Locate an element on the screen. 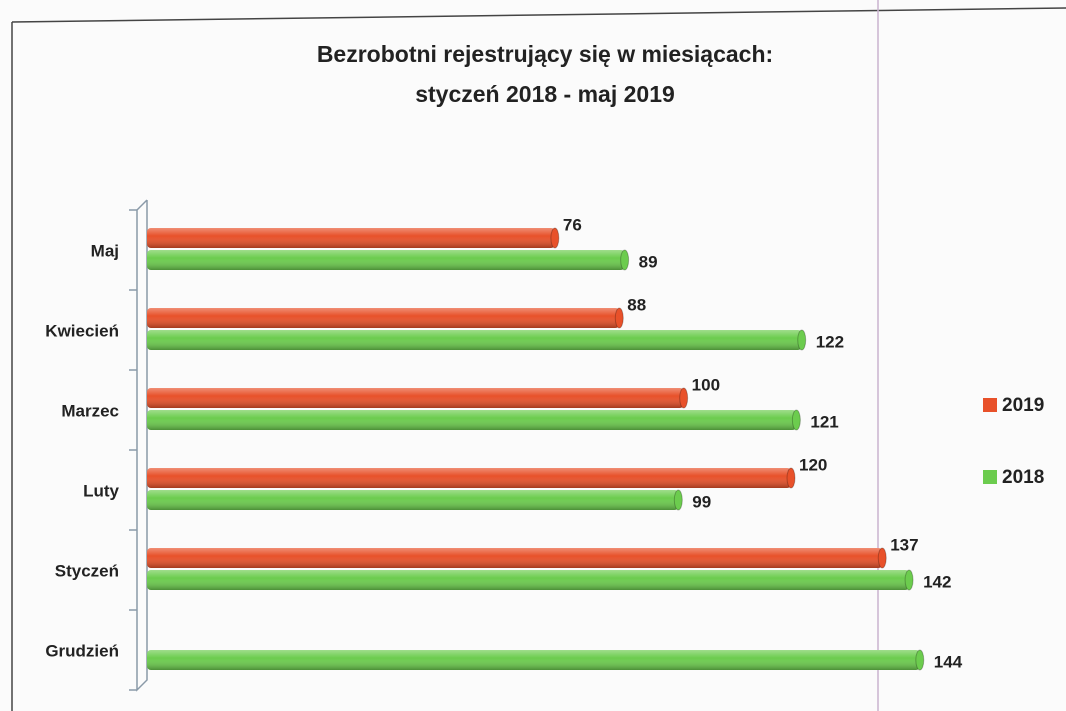  frame-top is located at coordinates (538, 15).